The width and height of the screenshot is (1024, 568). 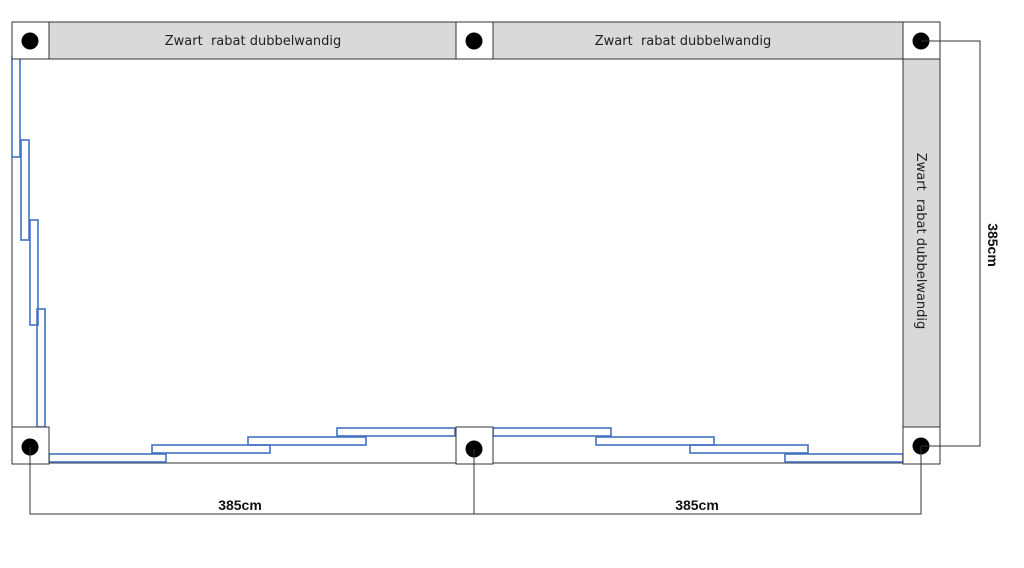 I want to click on dimension-label-bottom-right: 385cm, so click(x=697, y=505).